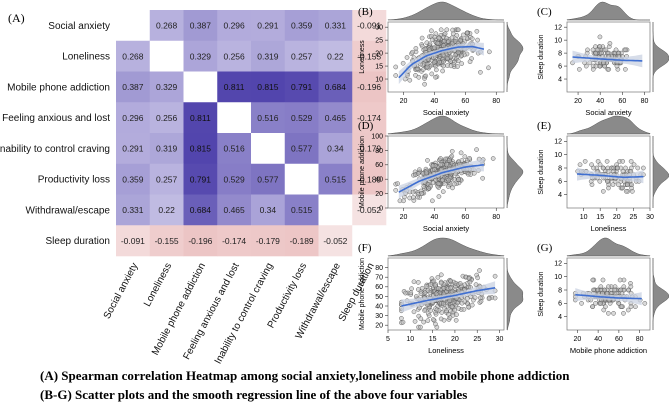  Describe the element at coordinates (74, 180) in the screenshot. I see `heatmap-row-label-productivity-loss: Productivity loss` at that location.